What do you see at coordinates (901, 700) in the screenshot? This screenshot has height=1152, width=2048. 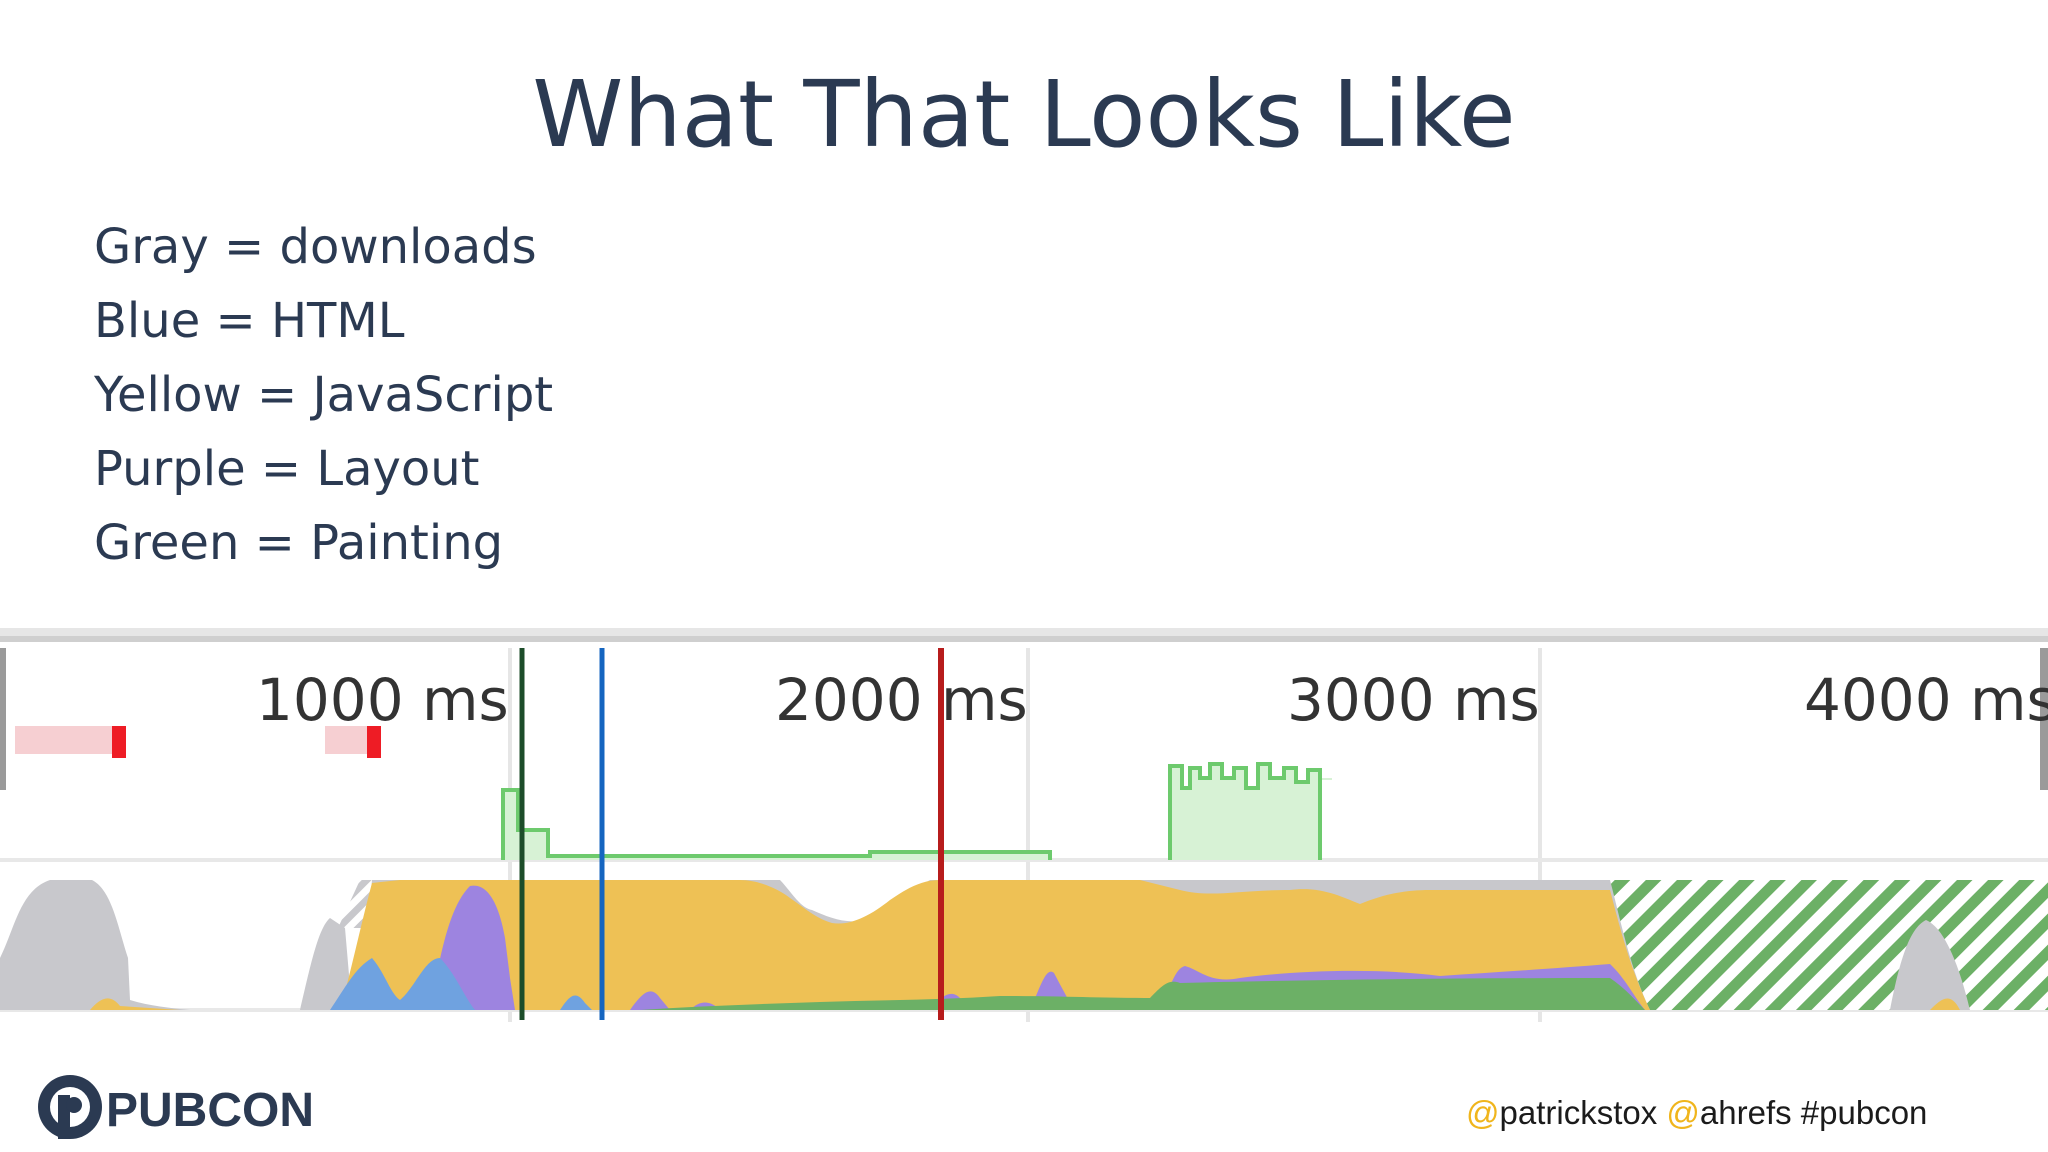 I see `tick-label-2000: 2000 ms` at bounding box center [901, 700].